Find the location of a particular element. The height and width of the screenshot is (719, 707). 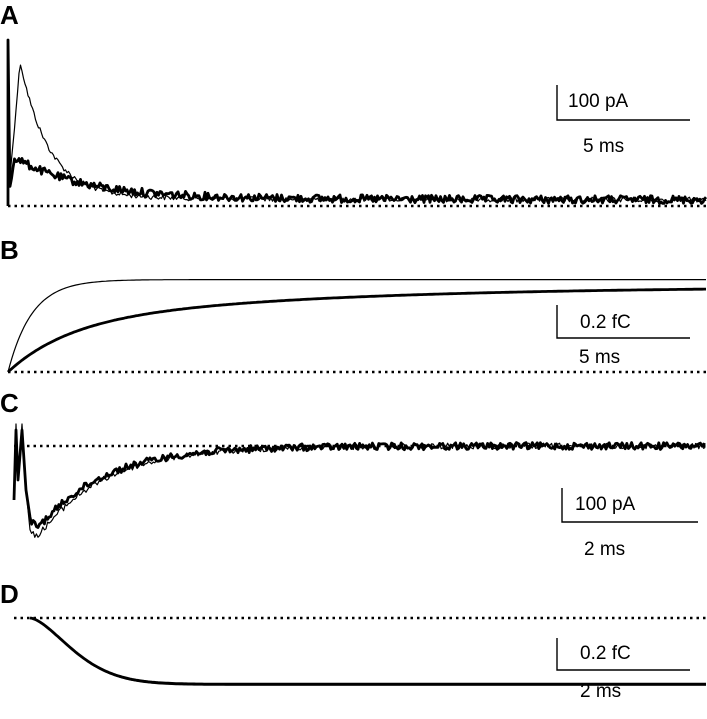

panel-label-d: D is located at coordinates (9, 594).